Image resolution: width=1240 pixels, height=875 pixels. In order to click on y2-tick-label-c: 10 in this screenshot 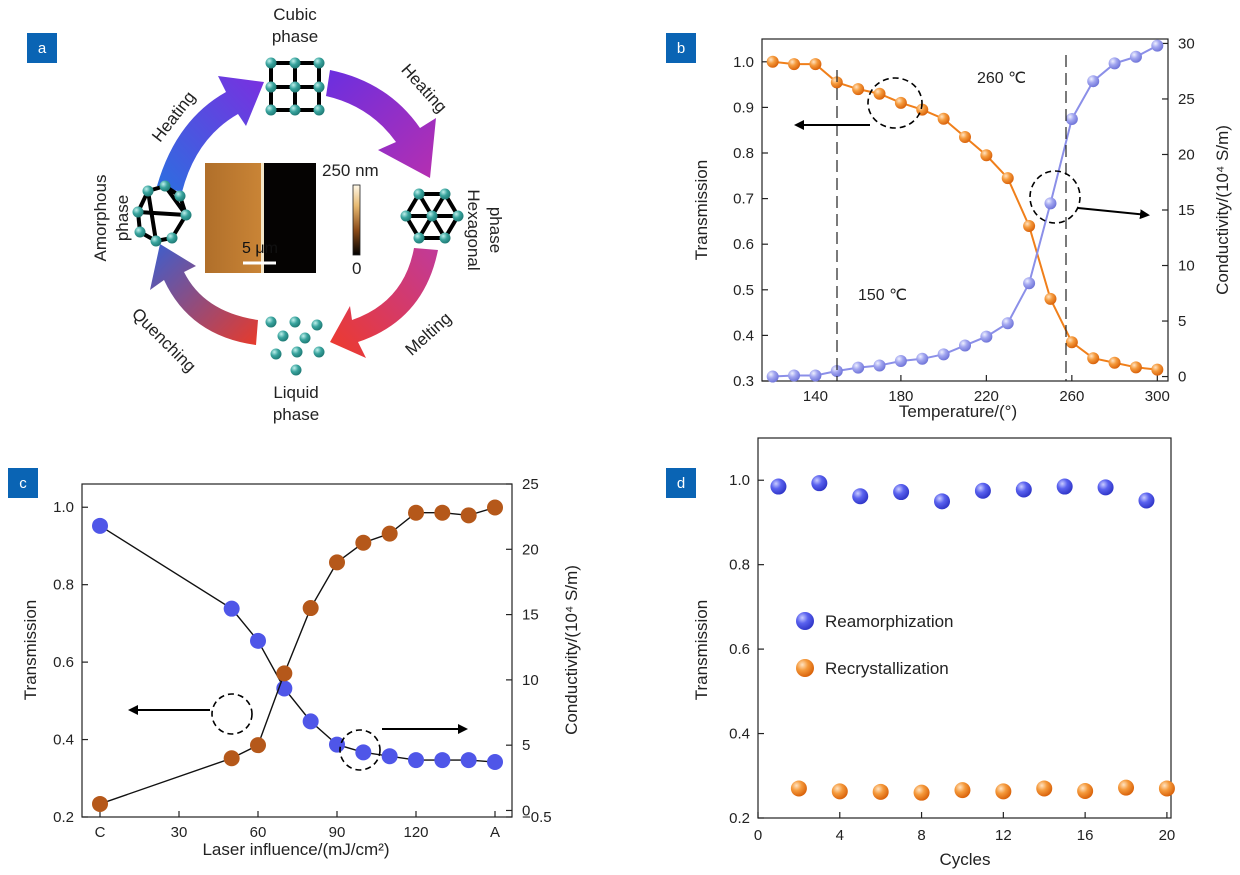, I will do `click(530, 680)`.